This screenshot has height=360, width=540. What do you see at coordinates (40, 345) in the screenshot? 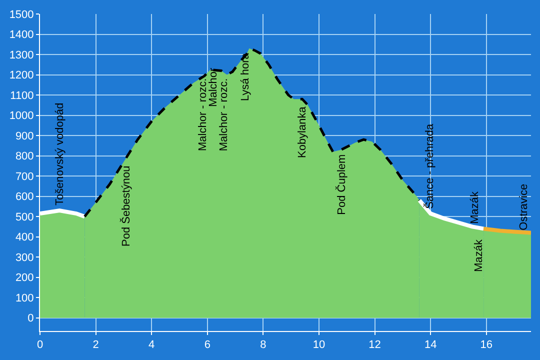
I see `x-tick-label: 0` at bounding box center [40, 345].